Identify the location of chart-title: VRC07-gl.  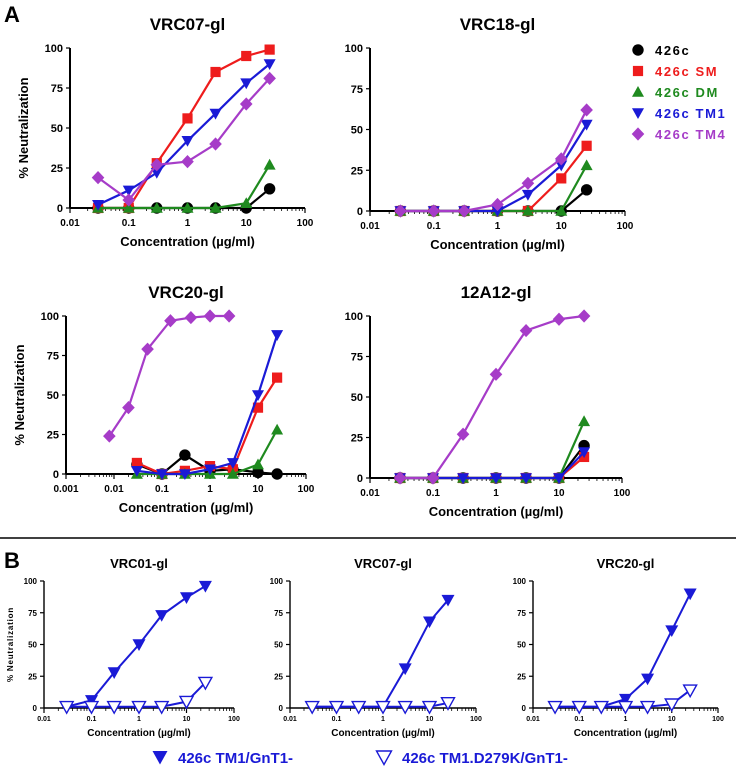
(383, 563).